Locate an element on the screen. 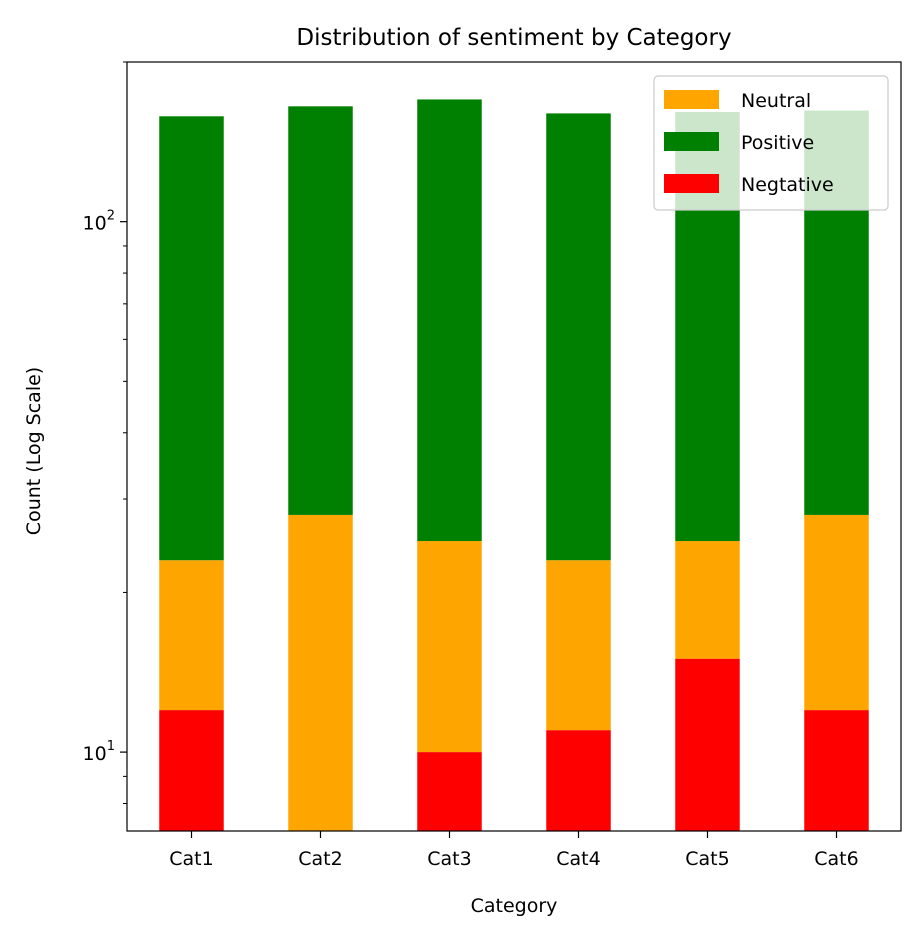 The image size is (921, 939). x-tick-label: Cat5 is located at coordinates (707, 859).